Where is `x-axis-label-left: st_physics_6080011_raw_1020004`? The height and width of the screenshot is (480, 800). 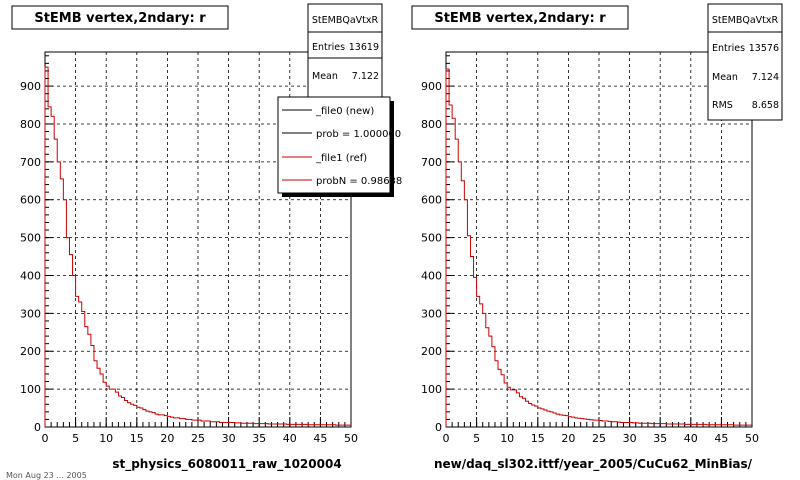 x-axis-label-left: st_physics_6080011_raw_1020004 is located at coordinates (226, 464).